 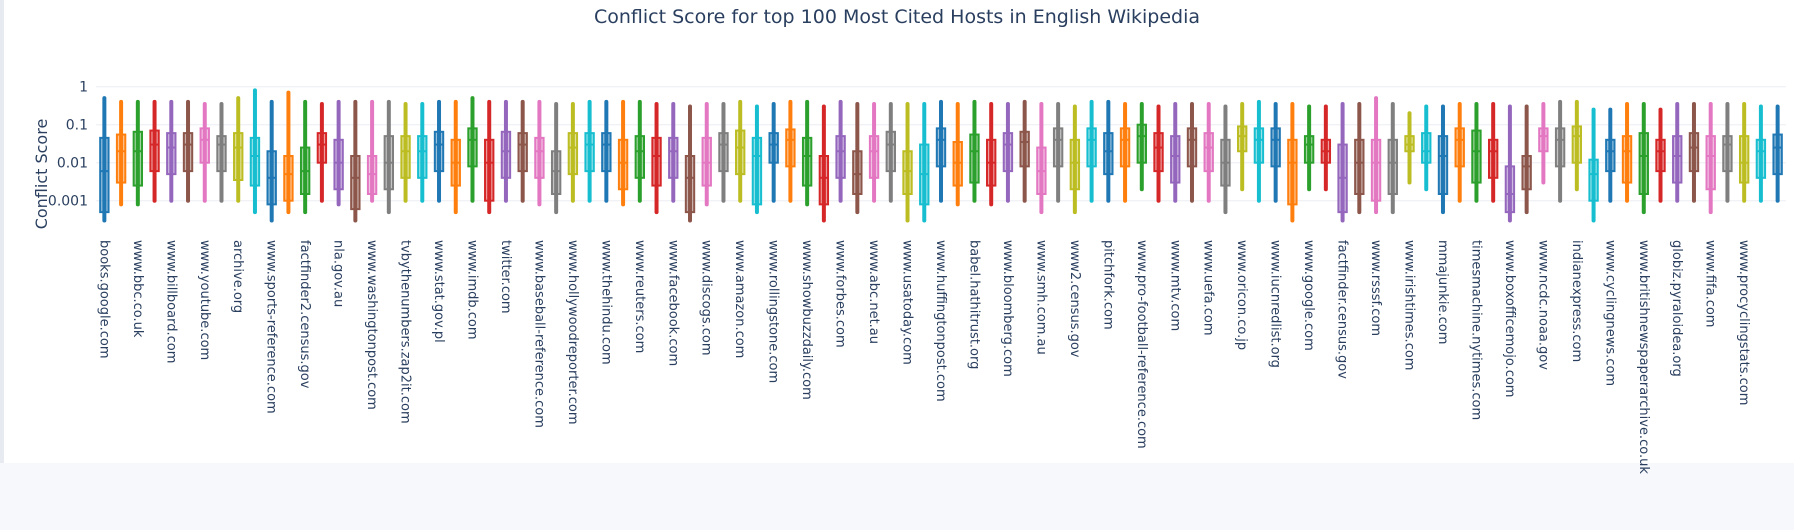 I want to click on x-tick-label: www.amazon.com, so click(x=739, y=299).